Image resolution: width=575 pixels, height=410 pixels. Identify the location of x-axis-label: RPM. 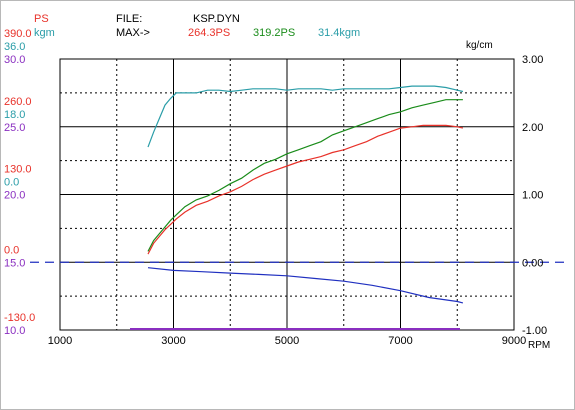
(539, 345).